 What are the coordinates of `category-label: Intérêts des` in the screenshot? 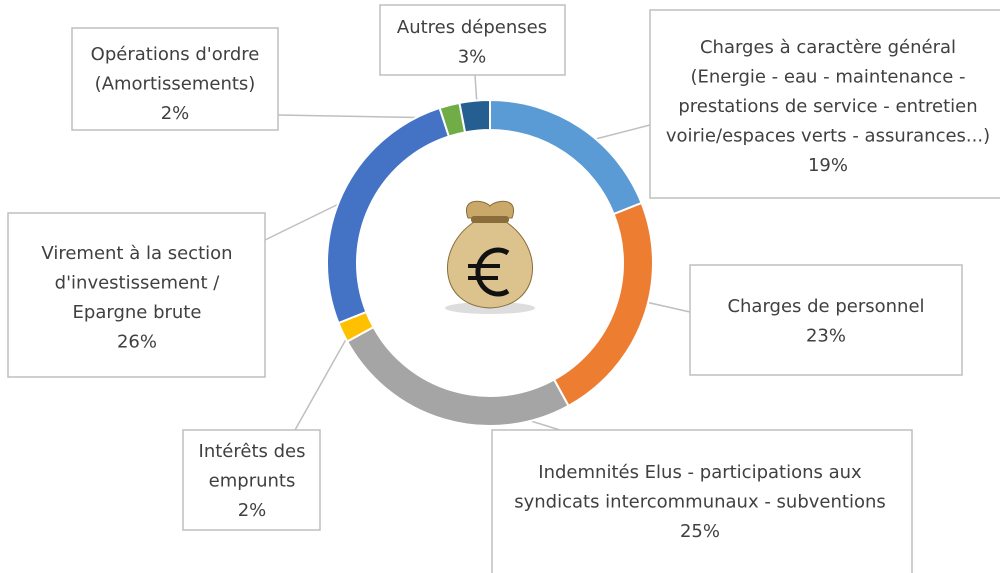 It's located at (252, 451).